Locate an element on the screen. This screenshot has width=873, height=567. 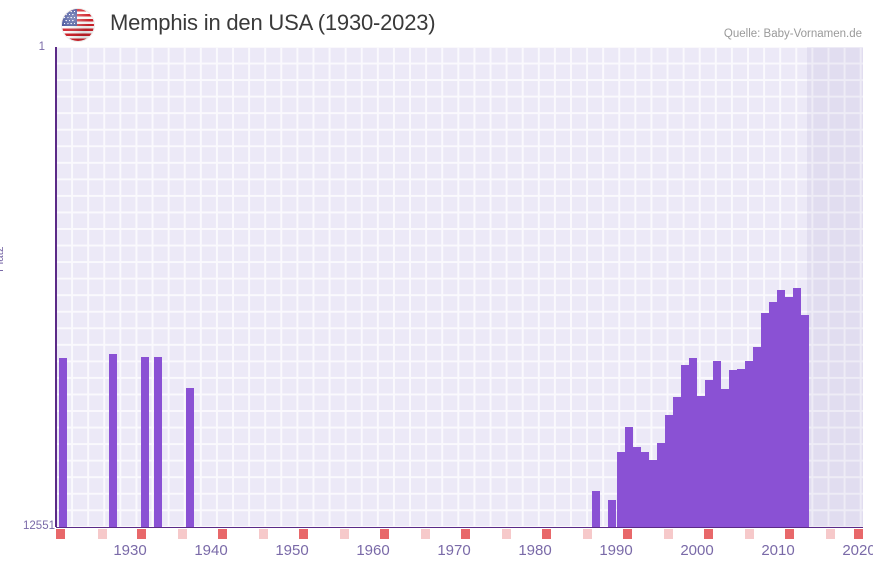
bar-1944 is located at coordinates (190, 457).